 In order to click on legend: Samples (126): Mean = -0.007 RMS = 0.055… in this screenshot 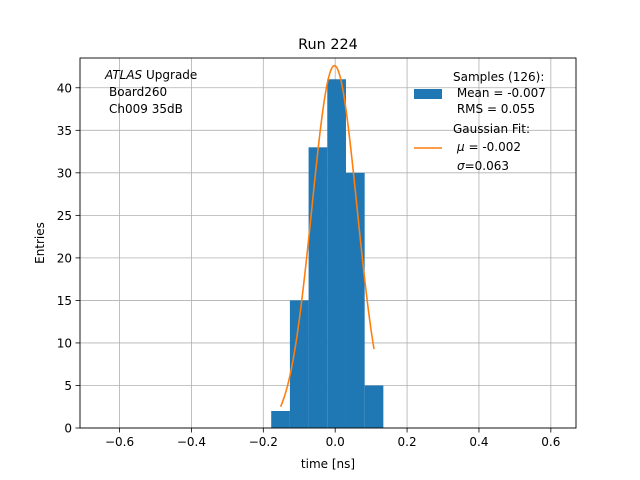, I will do `click(480, 121)`.